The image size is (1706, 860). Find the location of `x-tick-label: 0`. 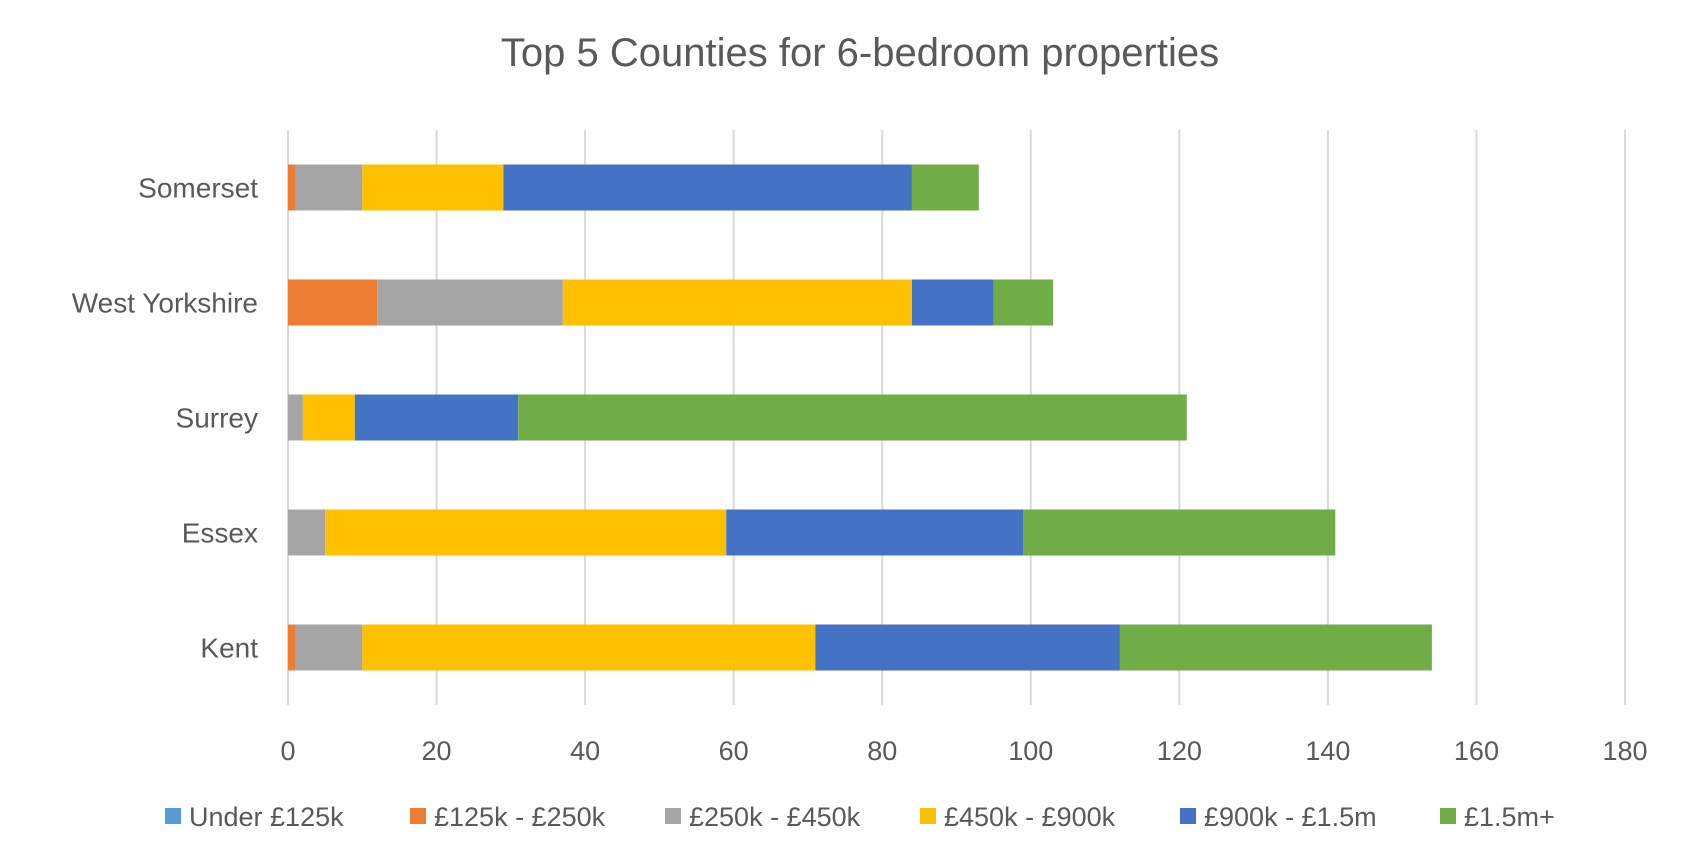

x-tick-label: 0 is located at coordinates (287, 751).